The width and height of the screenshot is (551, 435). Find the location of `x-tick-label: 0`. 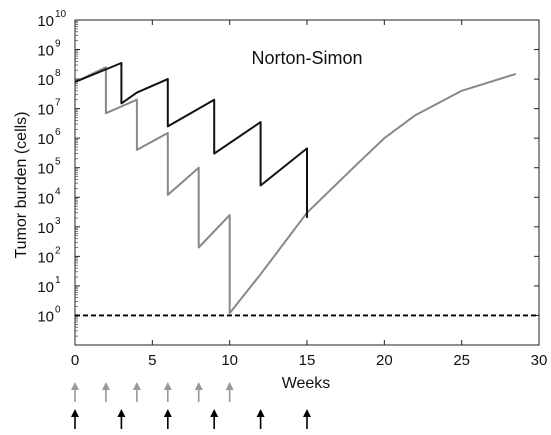

x-tick-label: 0 is located at coordinates (75, 360).